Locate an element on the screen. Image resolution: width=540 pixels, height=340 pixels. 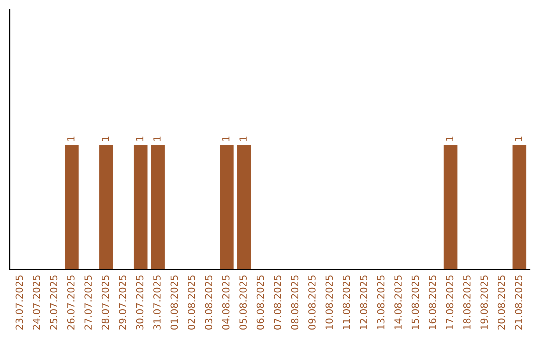
x-tick-label: 02.08.2025 is located at coordinates (192, 303).